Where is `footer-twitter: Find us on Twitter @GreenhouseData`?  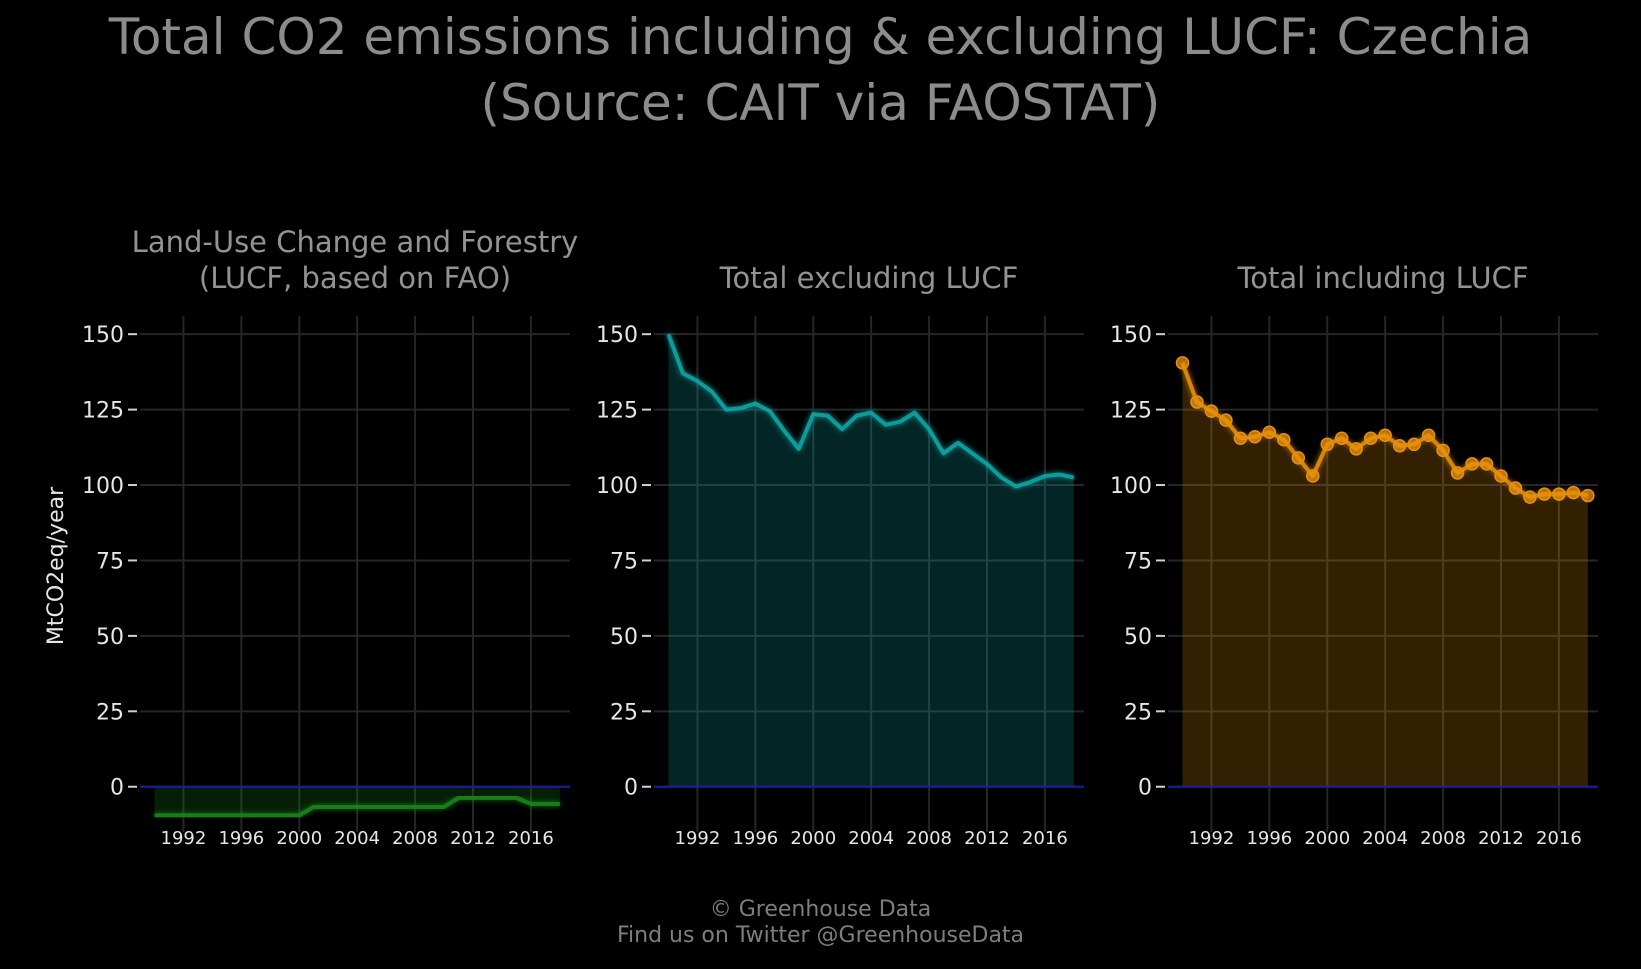 footer-twitter: Find us on Twitter @GreenhouseData is located at coordinates (820, 935).